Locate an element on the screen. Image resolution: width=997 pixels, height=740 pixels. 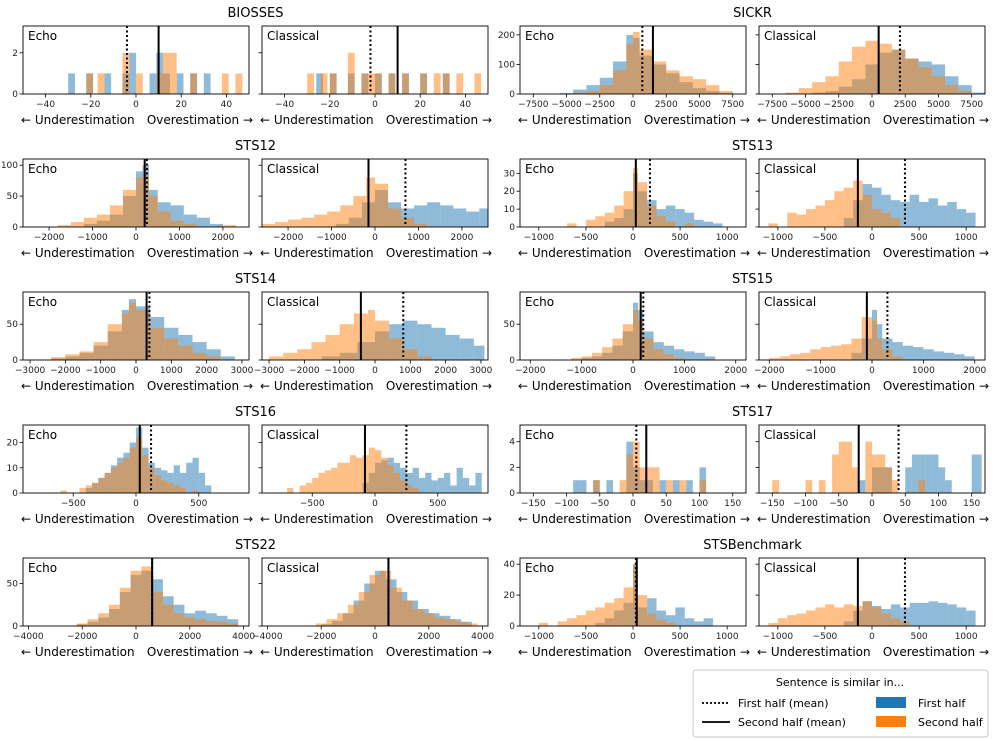
x-tick-label: 500 is located at coordinates (679, 238).